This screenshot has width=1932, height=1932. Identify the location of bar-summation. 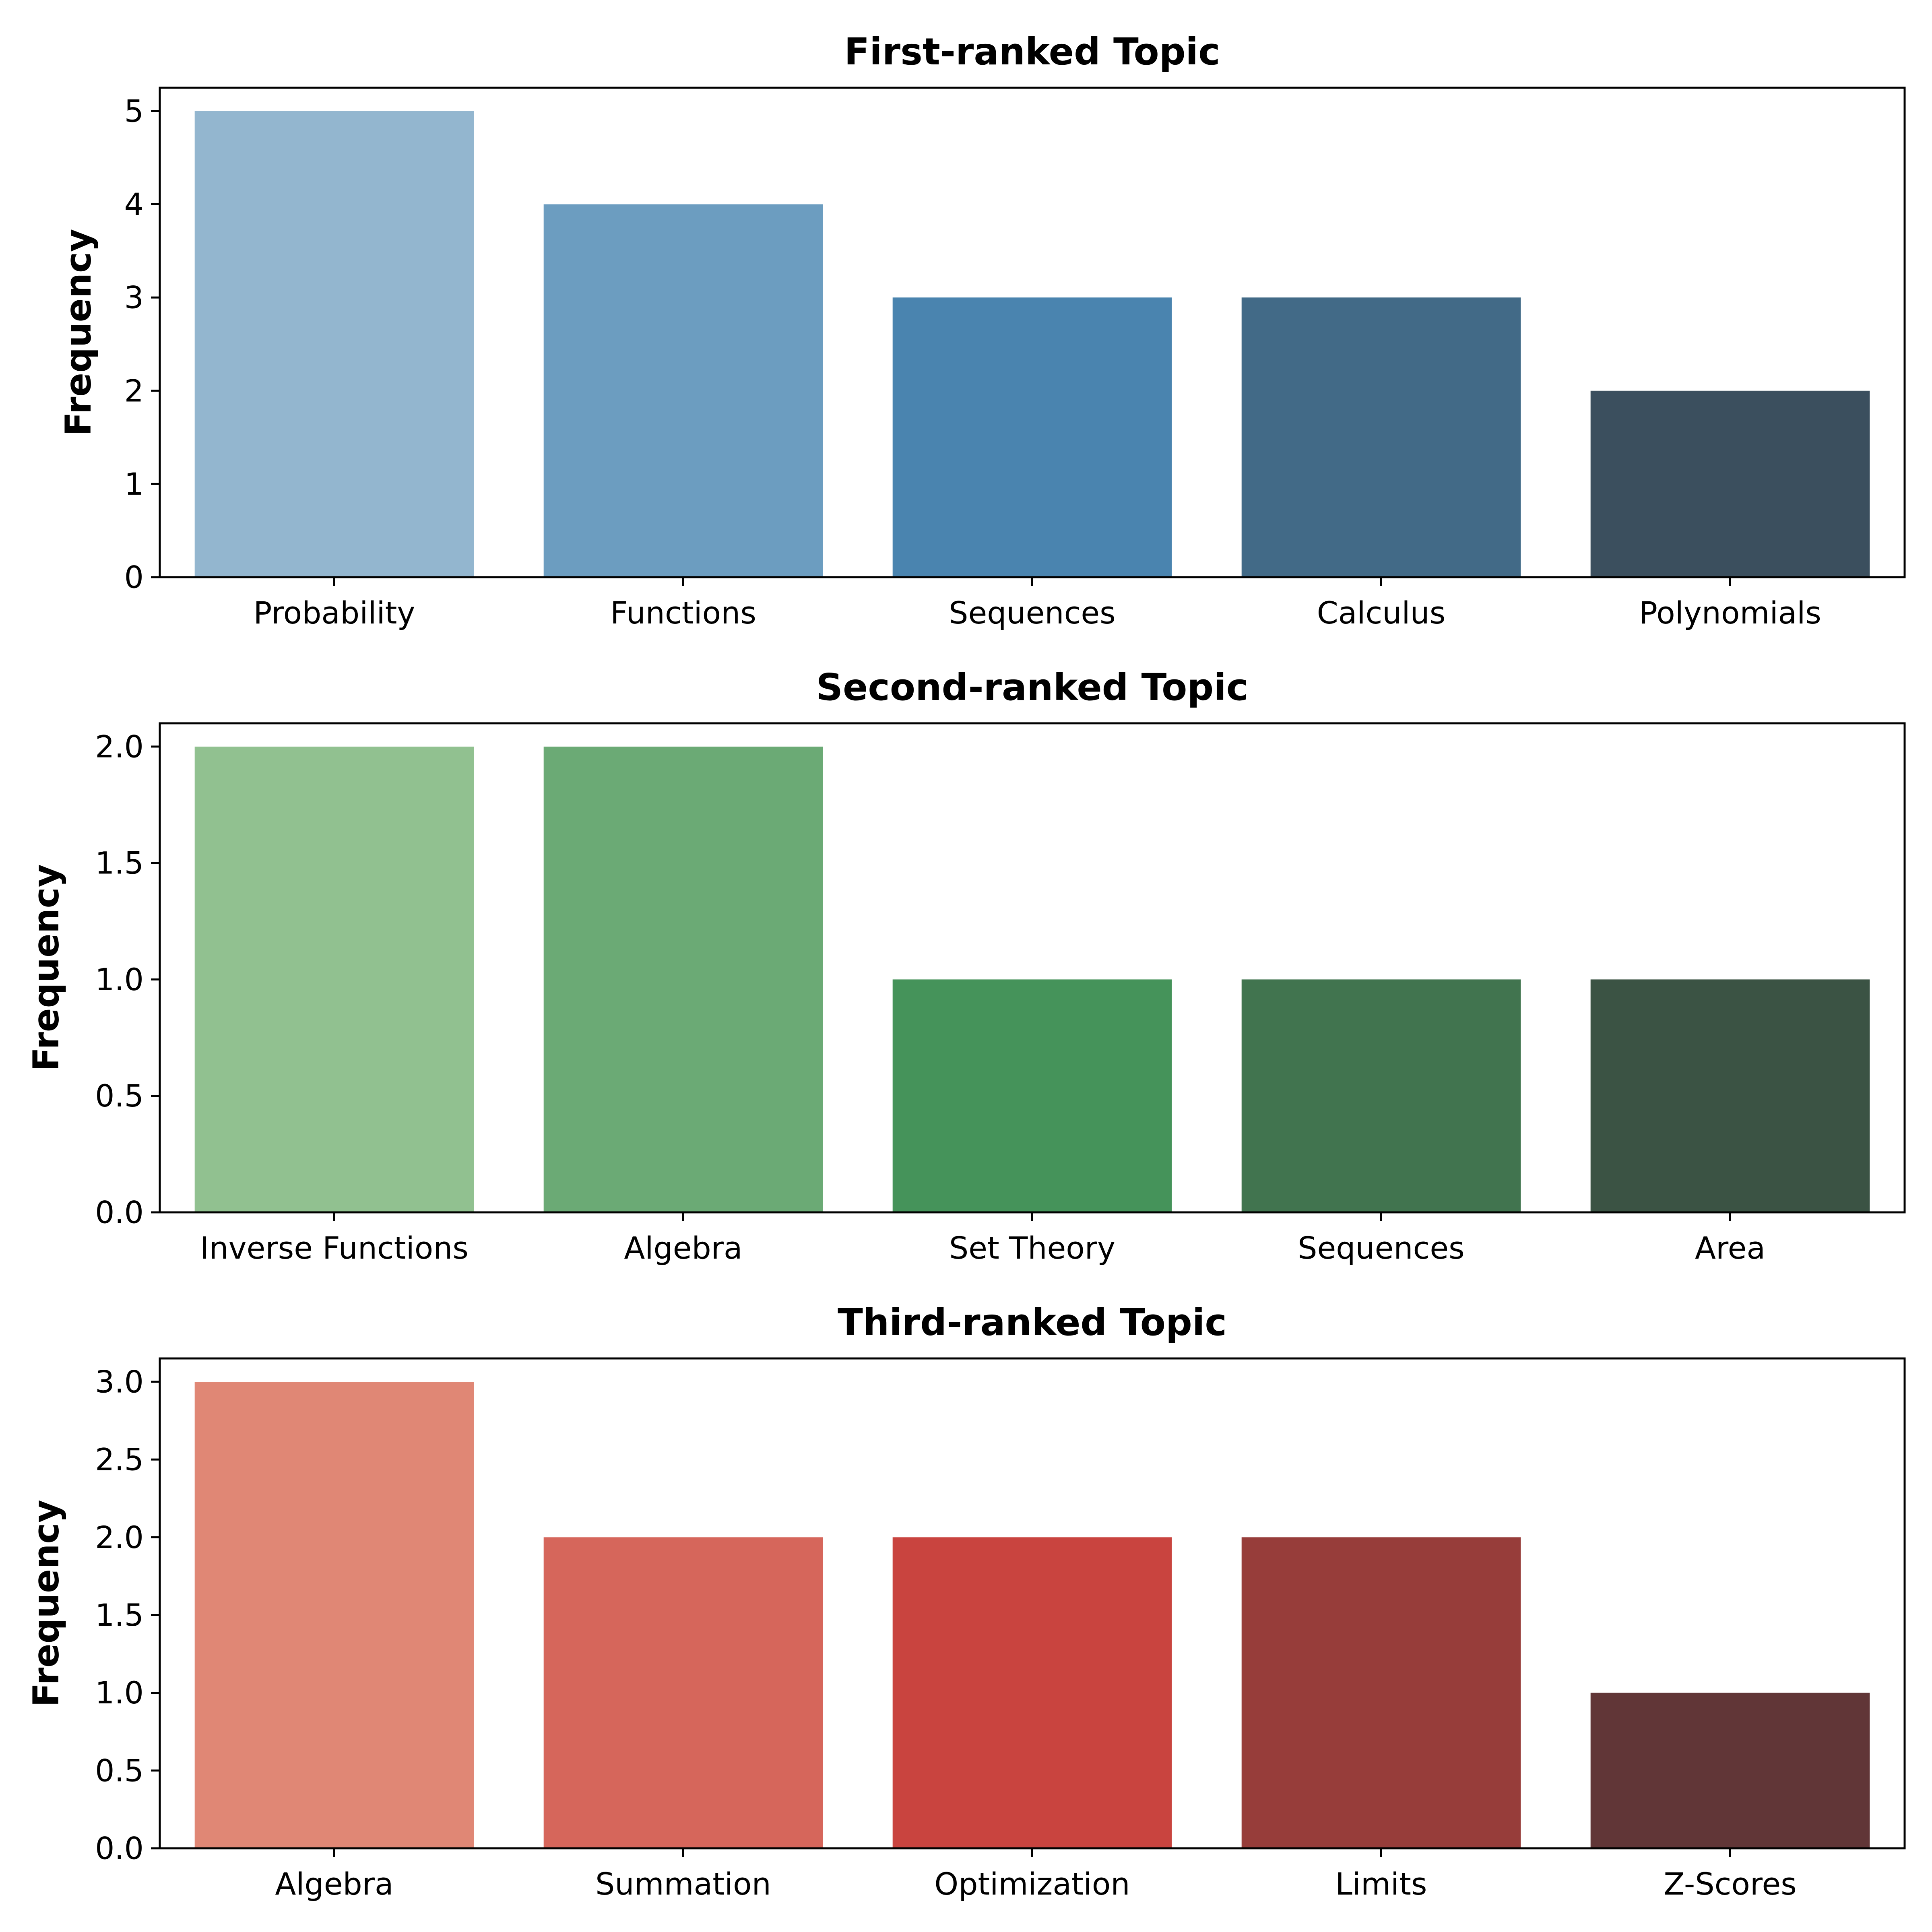
(683, 1692).